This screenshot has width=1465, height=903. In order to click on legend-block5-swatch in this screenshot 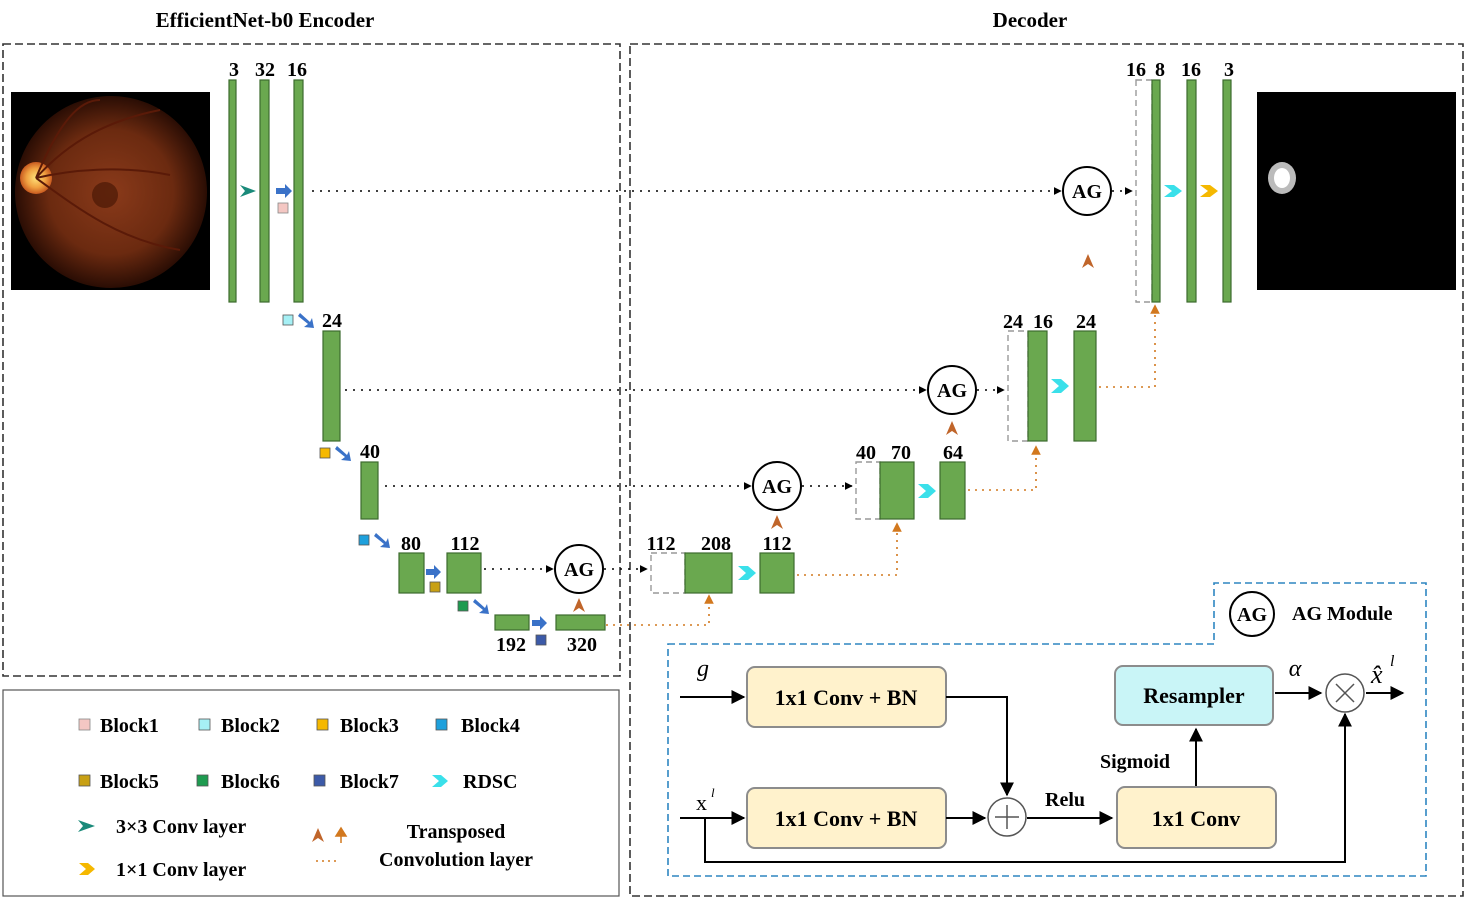, I will do `click(84, 780)`.